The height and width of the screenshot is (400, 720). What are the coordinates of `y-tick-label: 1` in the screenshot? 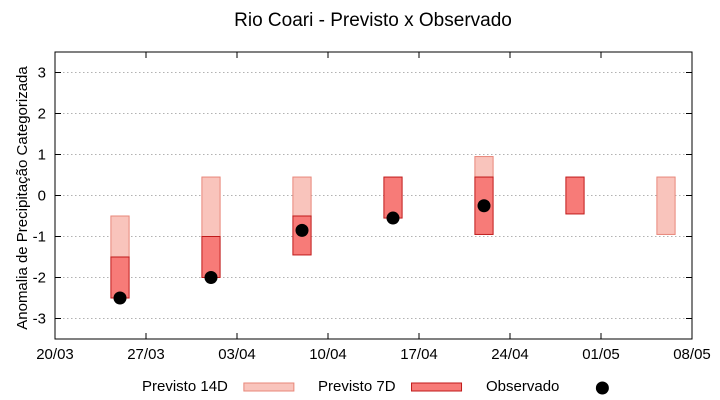 It's located at (42, 155).